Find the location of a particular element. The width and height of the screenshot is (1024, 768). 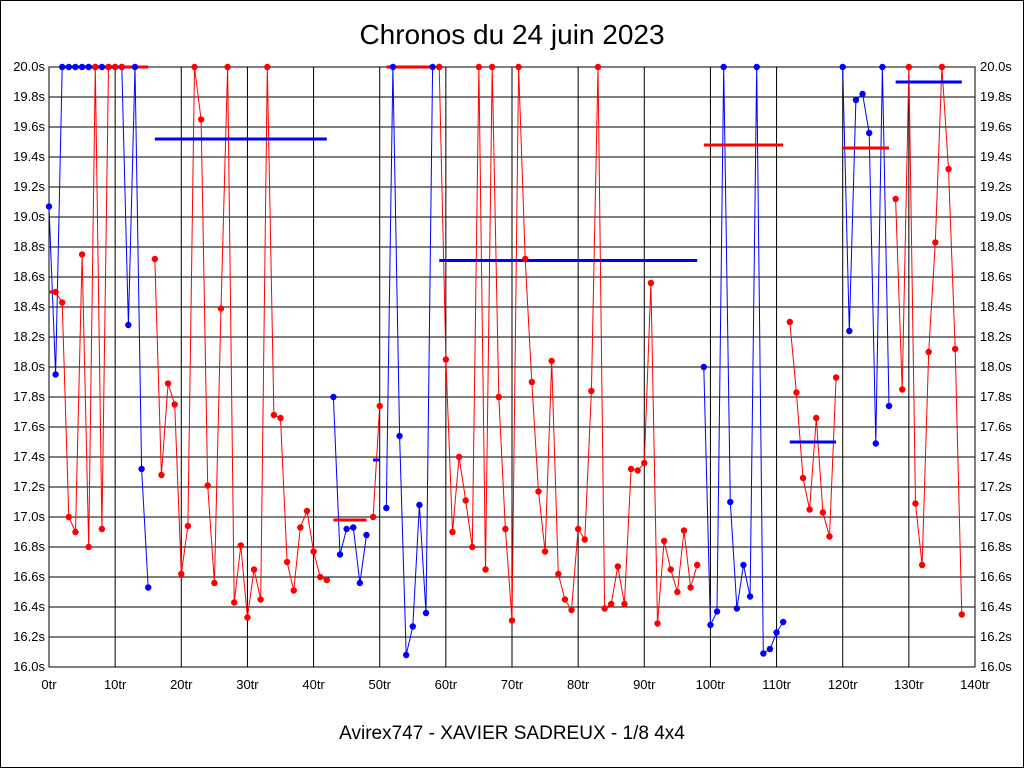

x-tick-label: 60tr is located at coordinates (446, 684).